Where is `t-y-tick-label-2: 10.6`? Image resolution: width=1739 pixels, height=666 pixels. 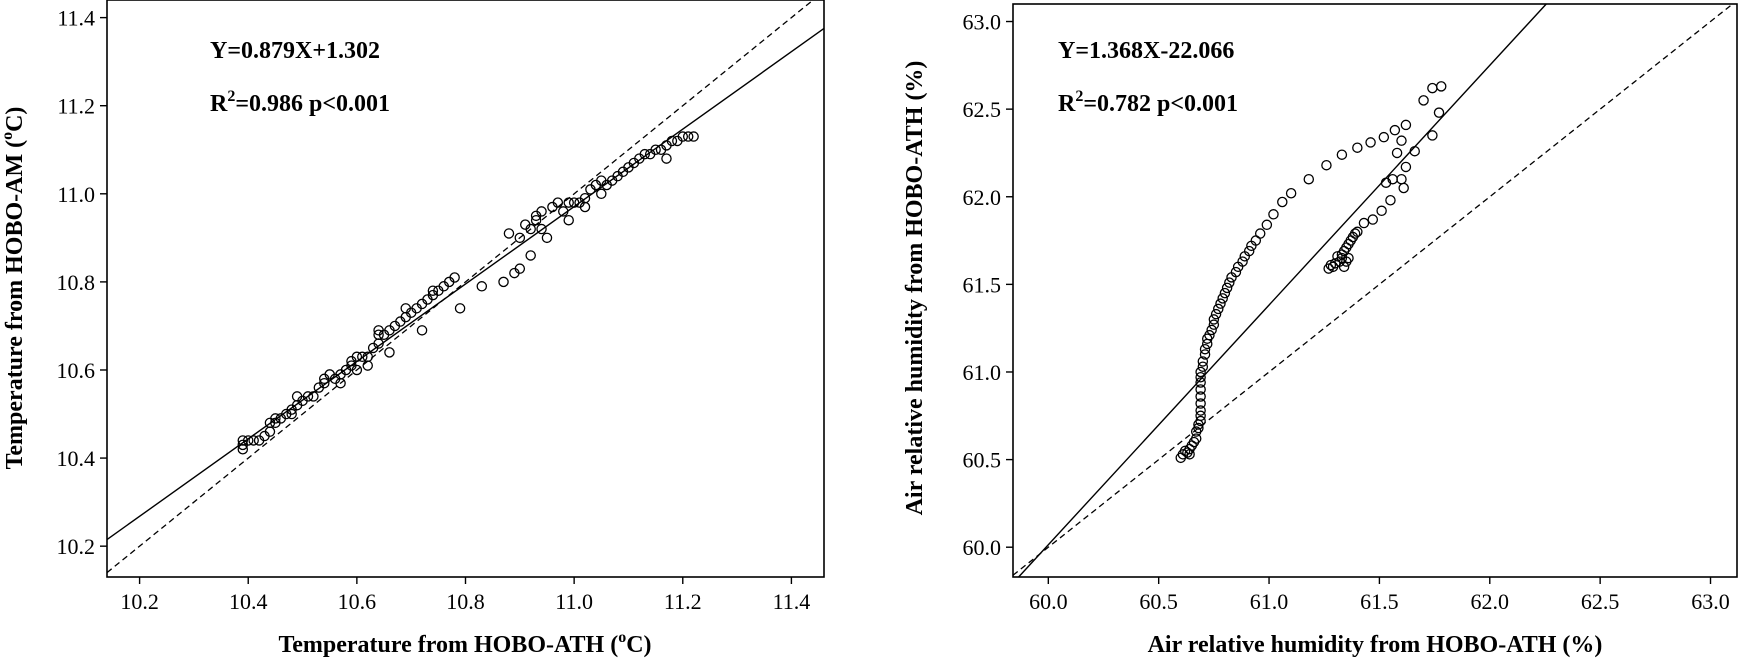 t-y-tick-label-2: 10.6 is located at coordinates (76, 370).